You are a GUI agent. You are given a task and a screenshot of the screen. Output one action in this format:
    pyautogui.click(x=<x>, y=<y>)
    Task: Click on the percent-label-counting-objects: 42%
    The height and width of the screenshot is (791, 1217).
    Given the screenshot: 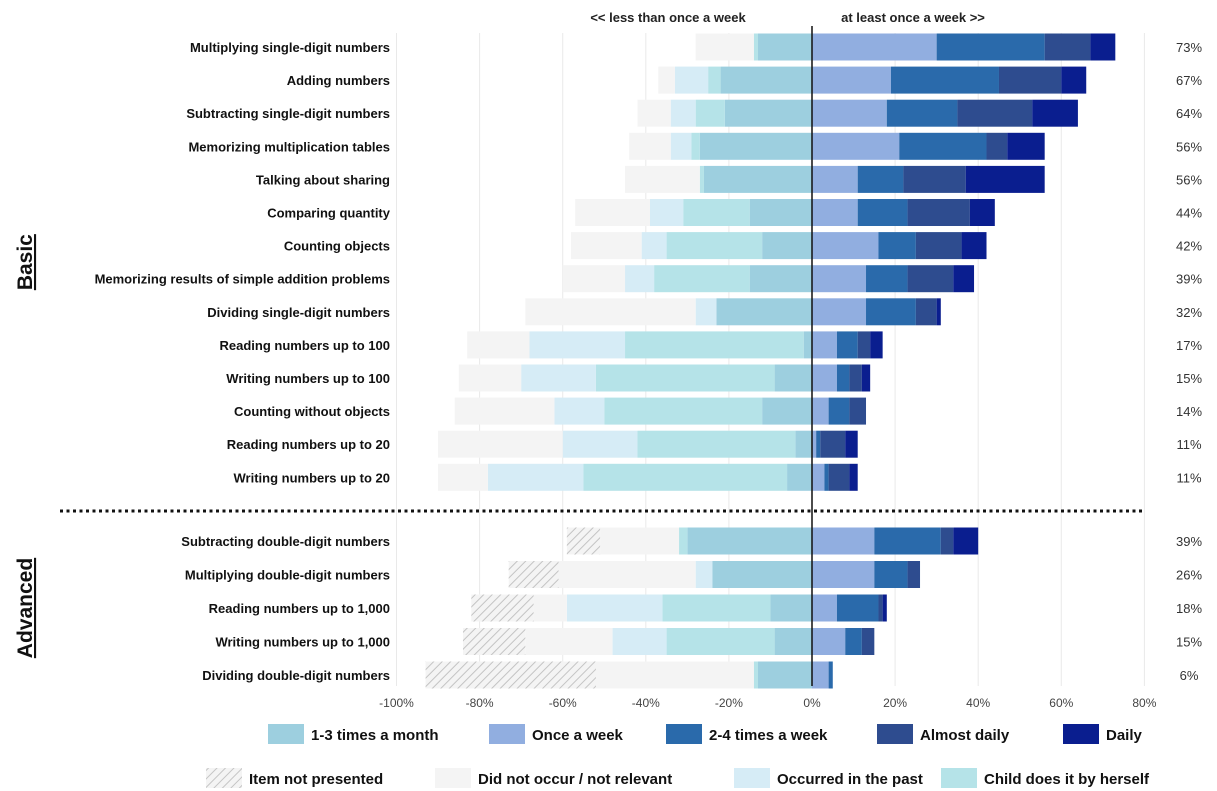 What is the action you would take?
    pyautogui.click(x=1189, y=246)
    